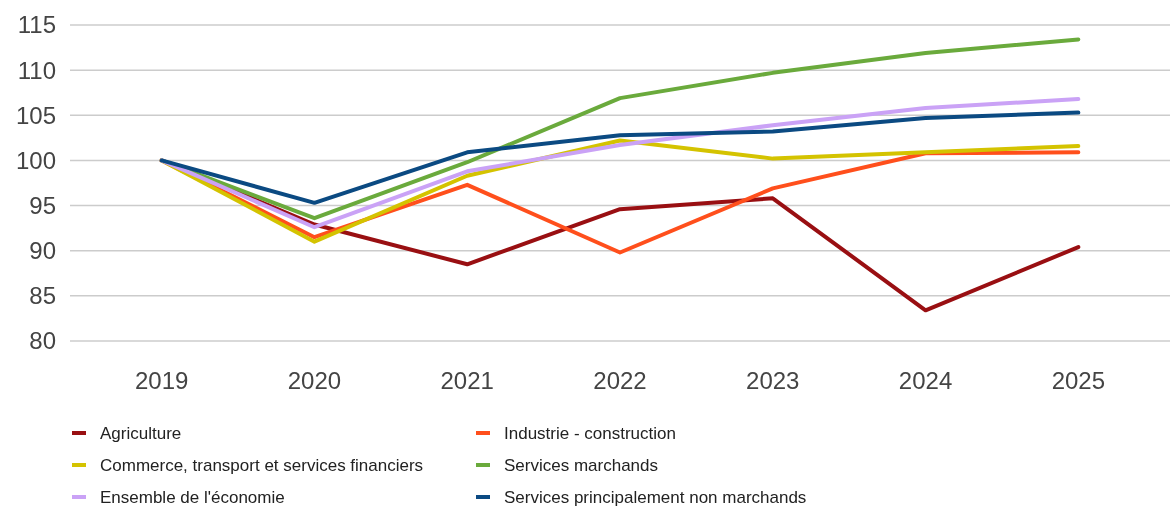 This screenshot has width=1170, height=506. Describe the element at coordinates (42, 205) in the screenshot. I see `y-tick-label: 95` at that location.